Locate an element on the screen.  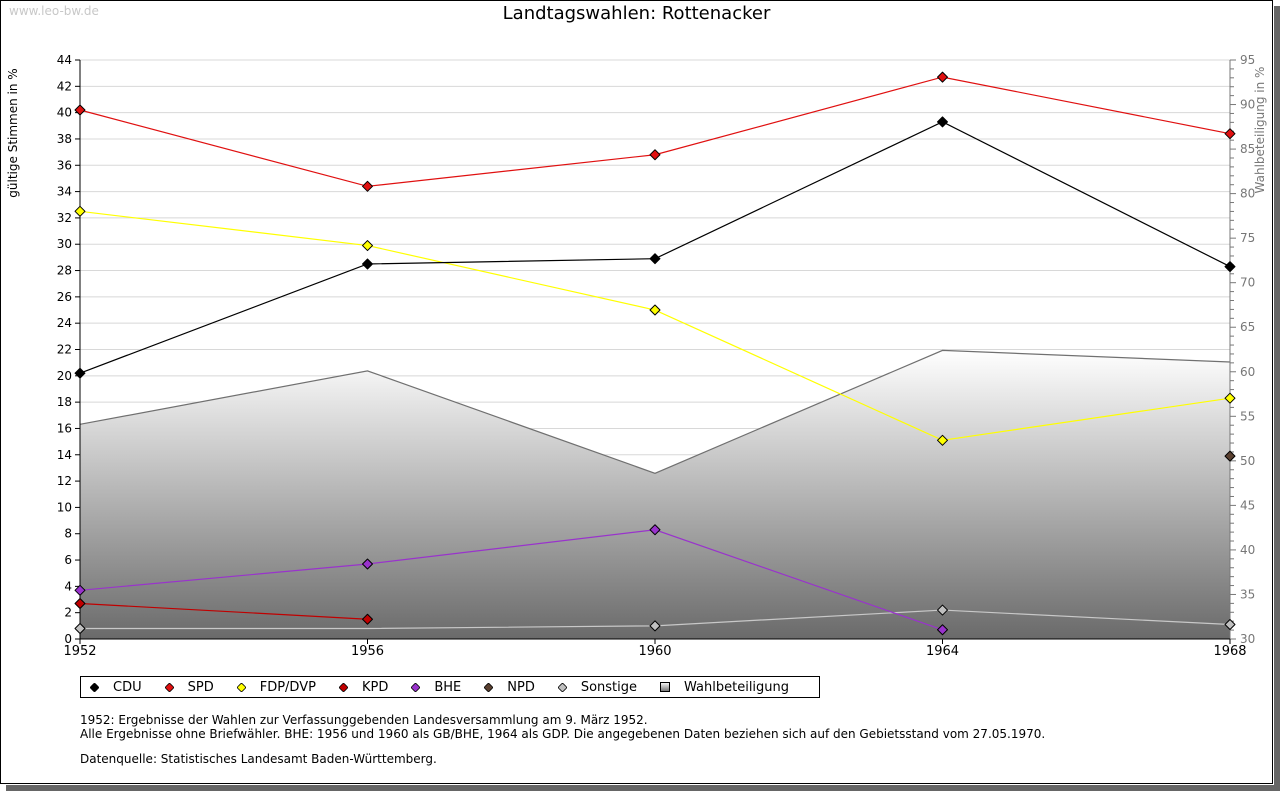
y-tick-label: 8 is located at coordinates (68, 534).